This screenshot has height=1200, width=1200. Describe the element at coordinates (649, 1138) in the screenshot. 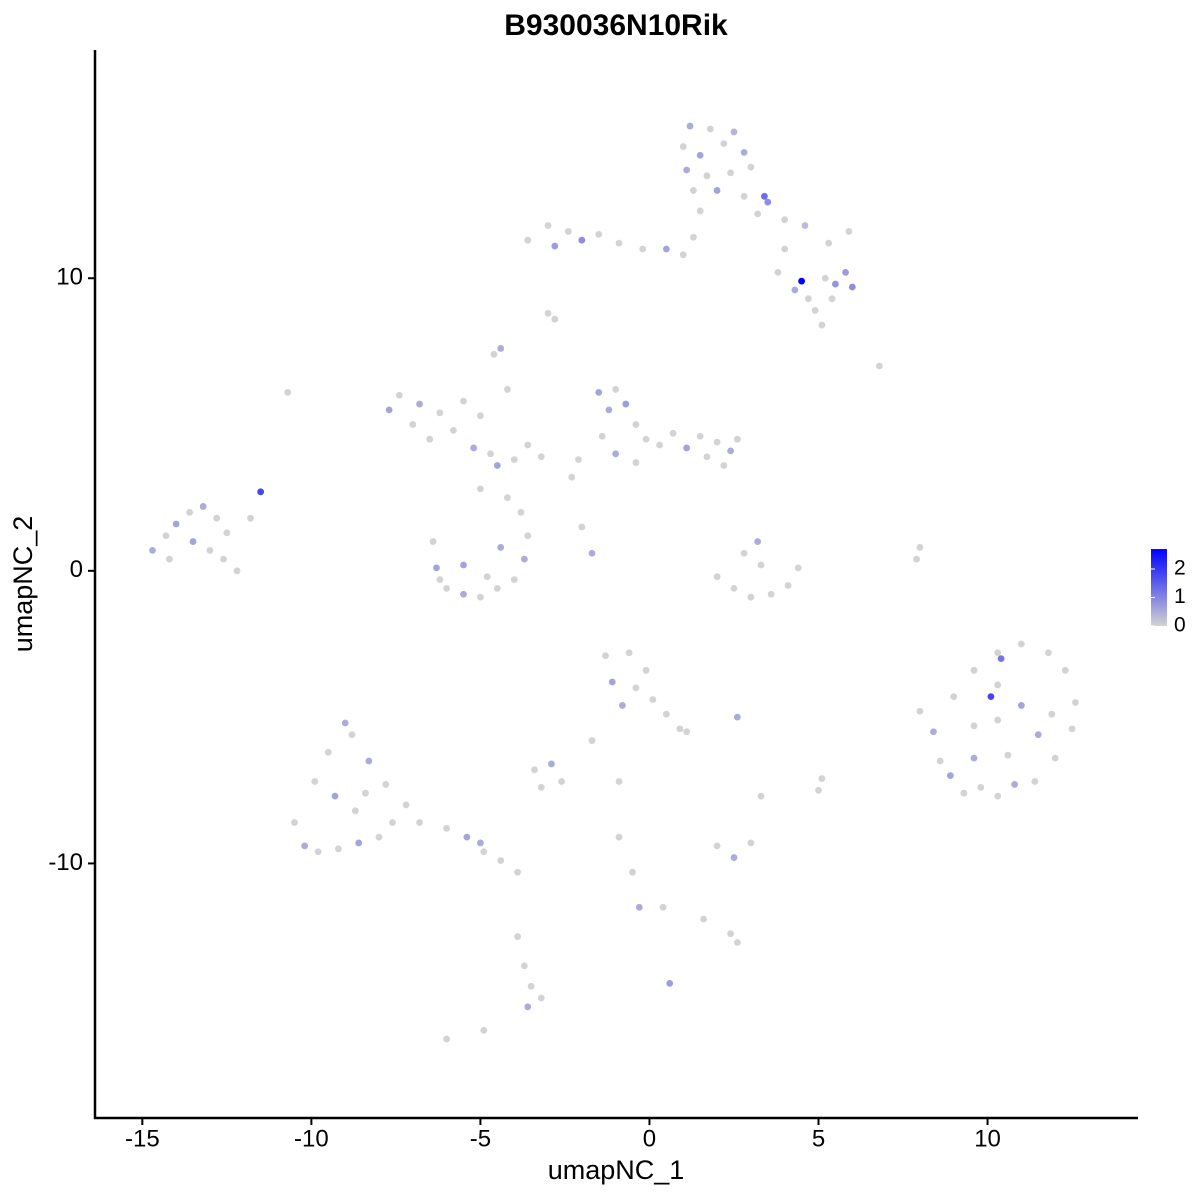

I see `x-tick-label: 0` at that location.